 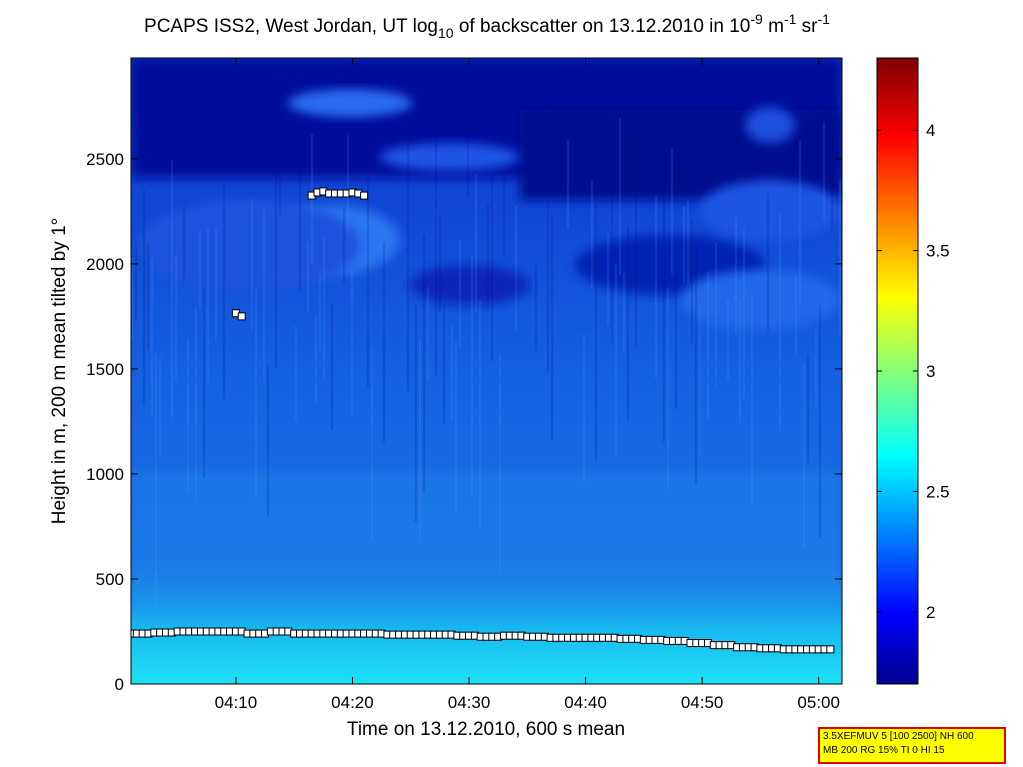 I want to click on x-tick-label: 04:50, so click(x=702, y=702).